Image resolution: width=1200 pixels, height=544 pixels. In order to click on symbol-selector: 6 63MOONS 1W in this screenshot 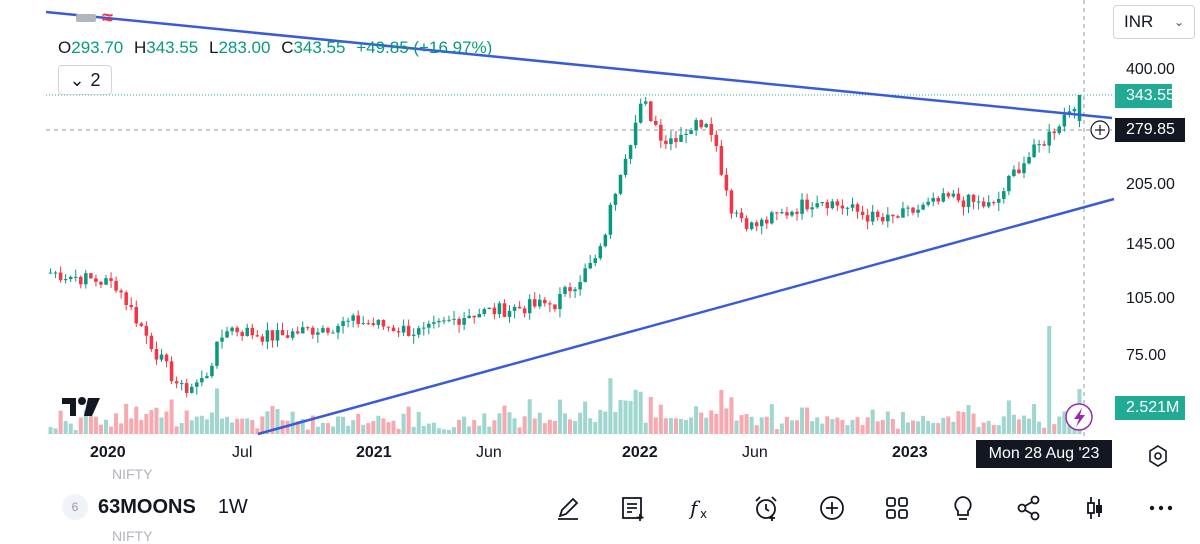, I will do `click(155, 507)`.